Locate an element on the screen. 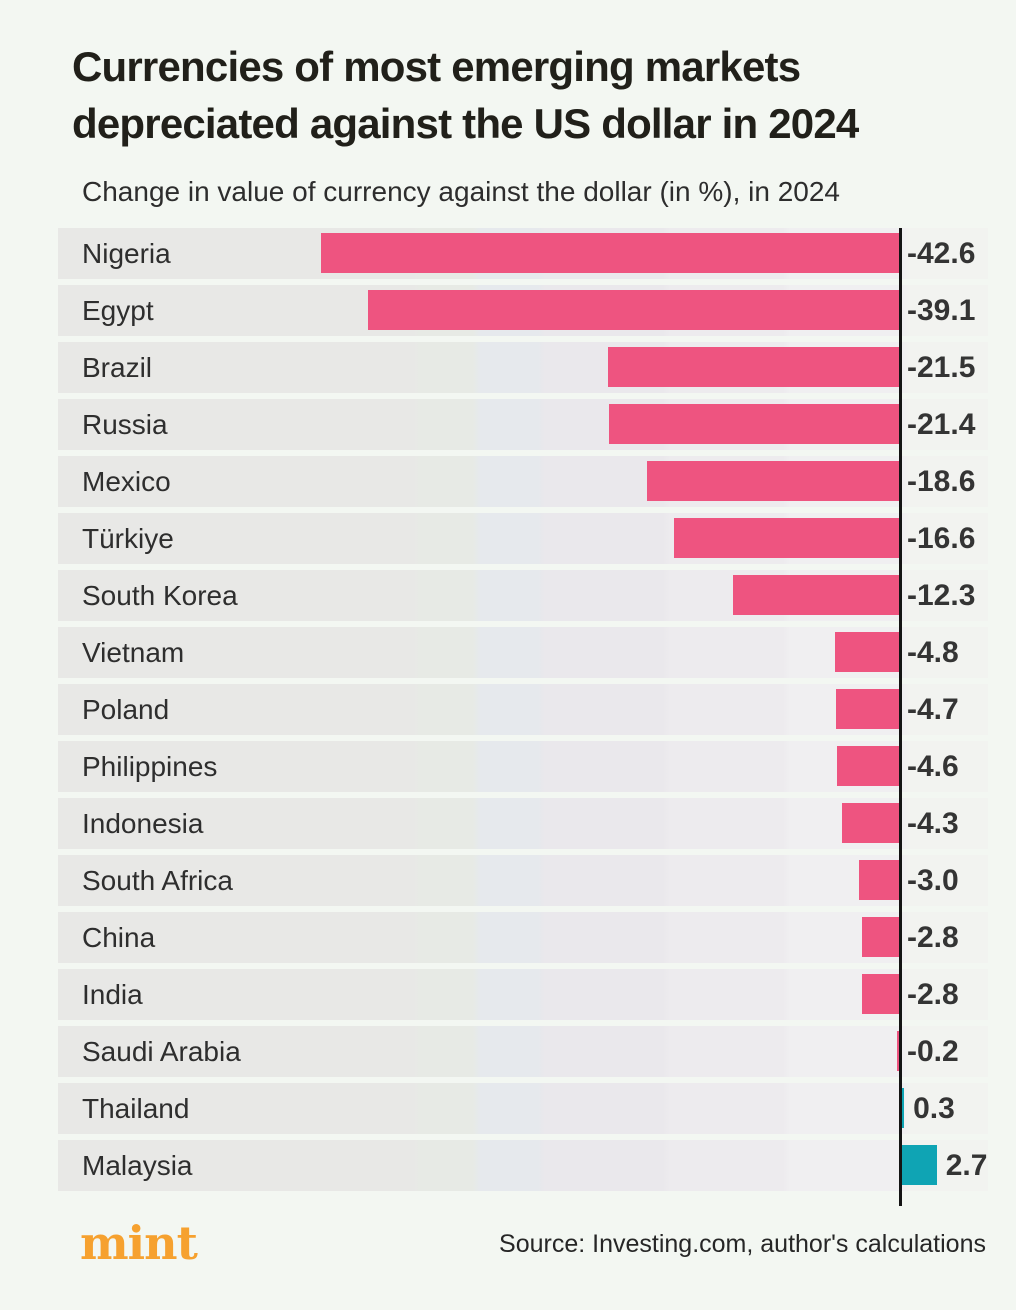 The width and height of the screenshot is (1016, 1310). chart-row: Indonesia -4.3 is located at coordinates (523, 823).